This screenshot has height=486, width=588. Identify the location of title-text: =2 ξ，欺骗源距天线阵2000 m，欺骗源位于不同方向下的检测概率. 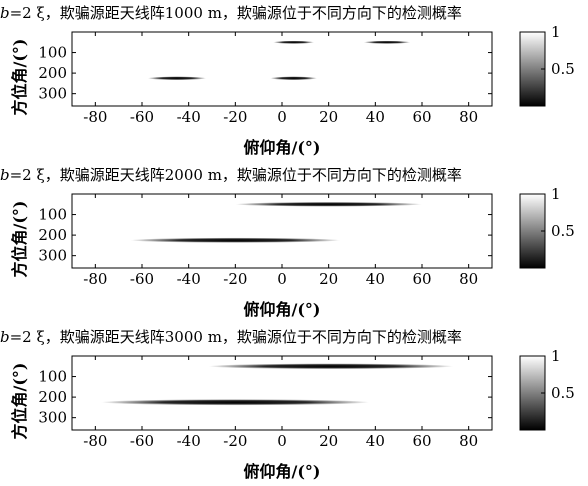
(235, 175).